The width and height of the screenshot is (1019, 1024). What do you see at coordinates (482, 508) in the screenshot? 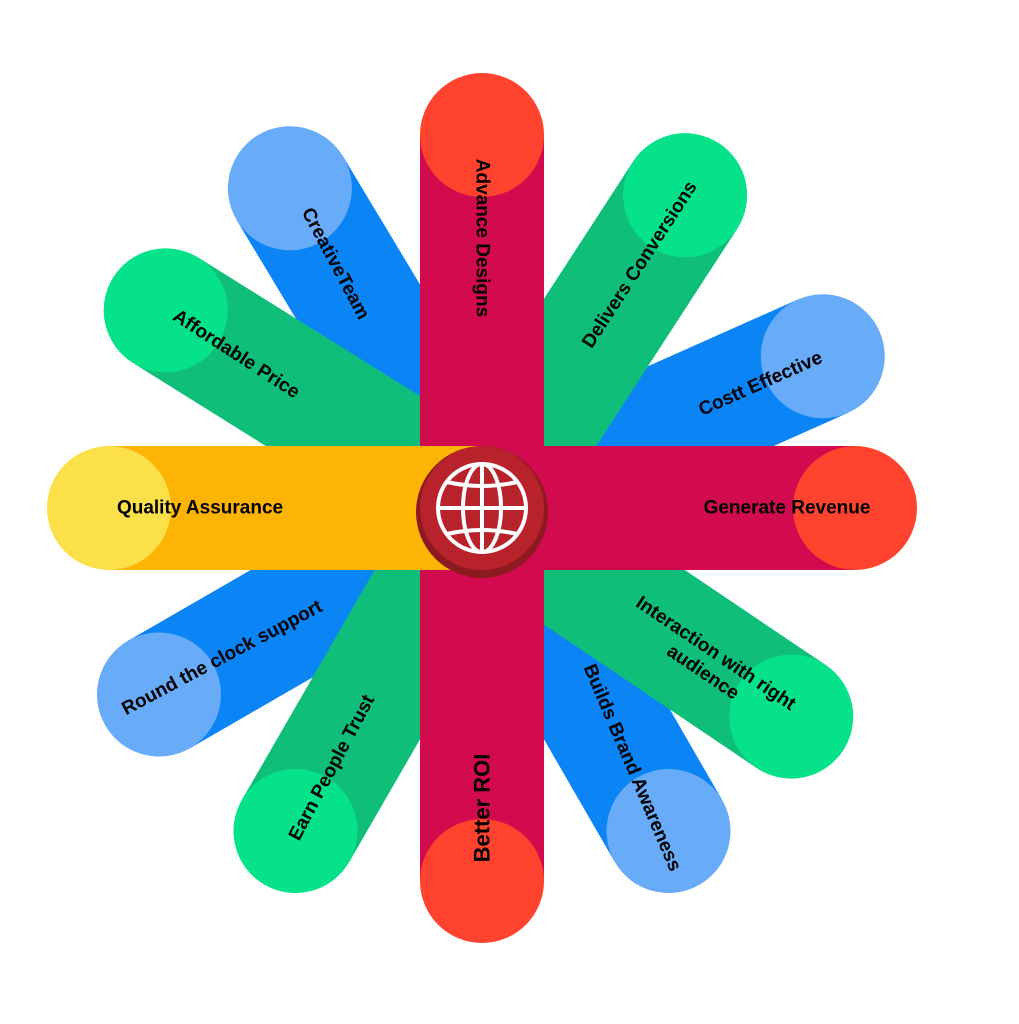
I see `globe-icon` at bounding box center [482, 508].